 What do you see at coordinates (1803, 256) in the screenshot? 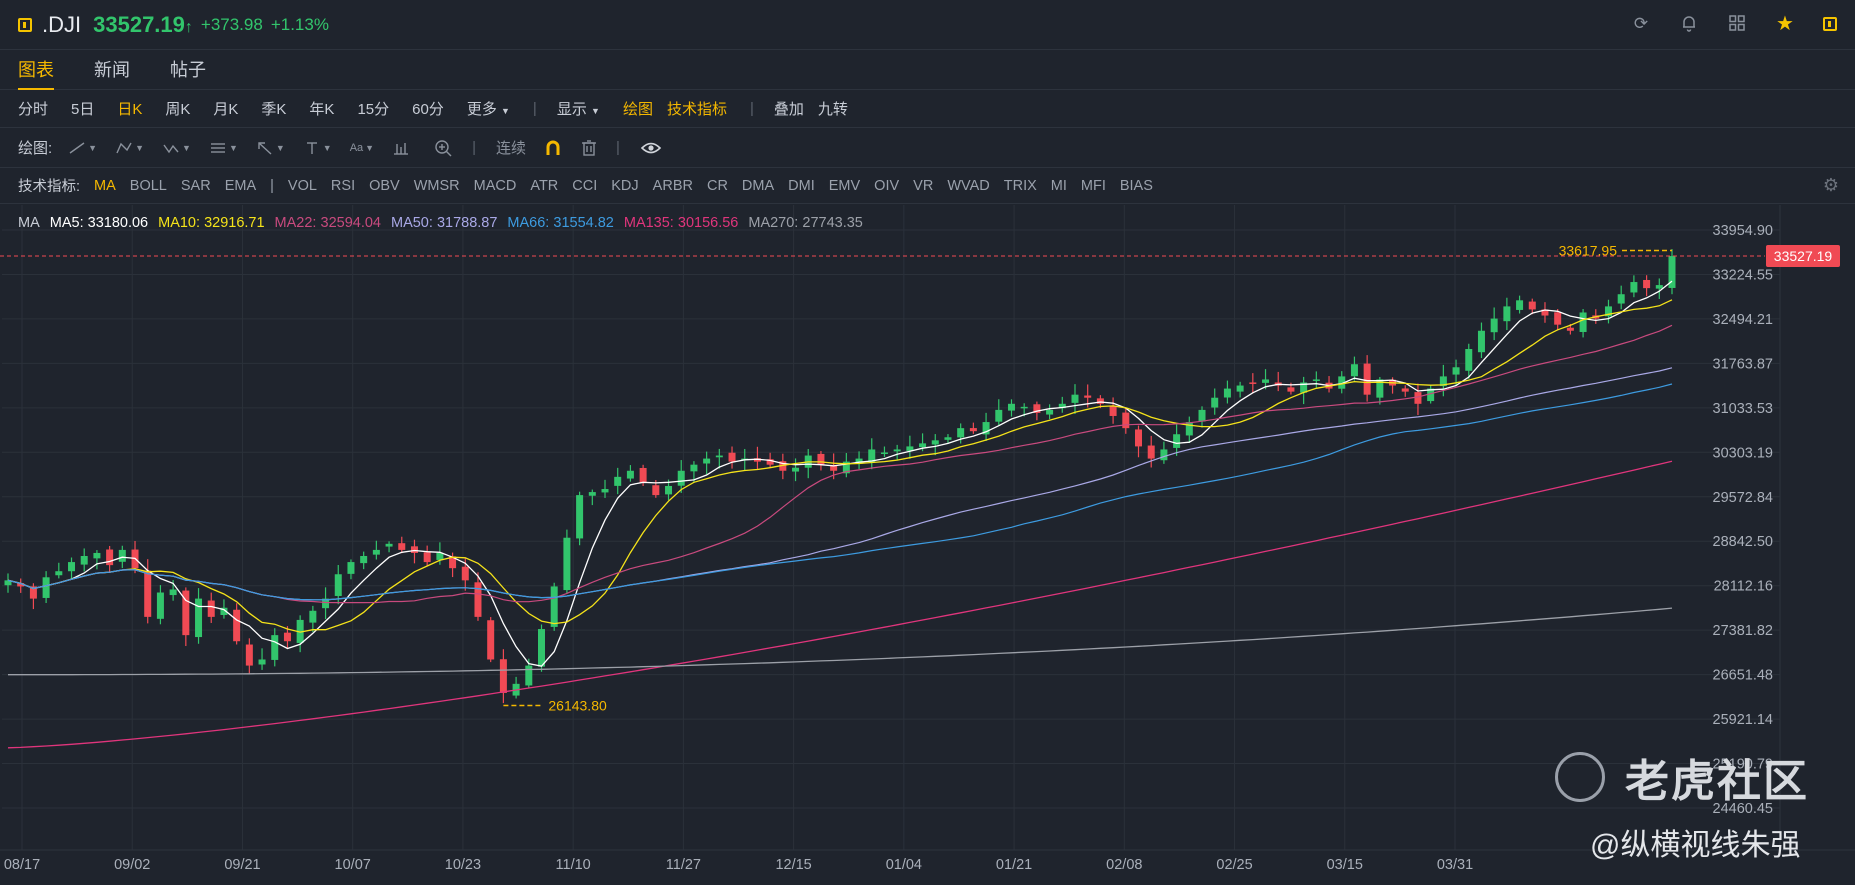
I see `last-price-label: 33527.19` at bounding box center [1803, 256].